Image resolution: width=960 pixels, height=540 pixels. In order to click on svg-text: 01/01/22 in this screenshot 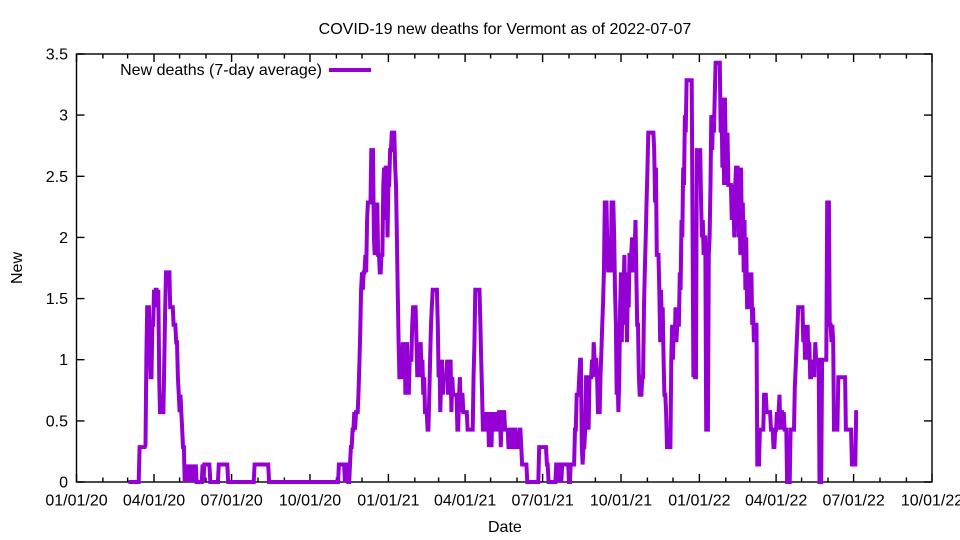, I will do `click(699, 501)`.